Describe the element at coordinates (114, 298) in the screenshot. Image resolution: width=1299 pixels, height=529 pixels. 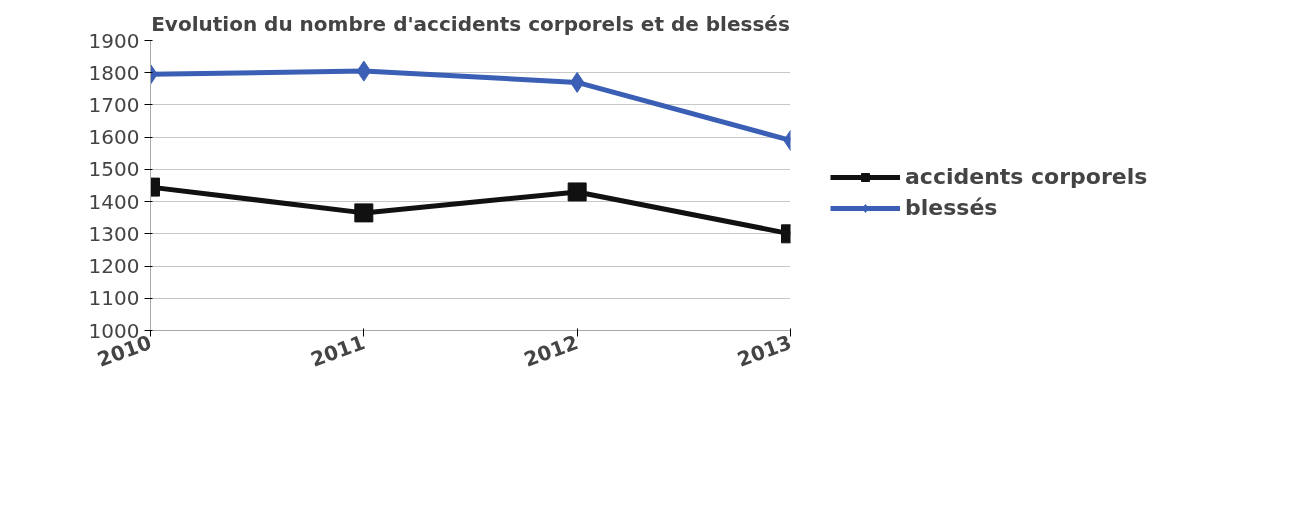
I see `y-tick-label: 1100` at that location.